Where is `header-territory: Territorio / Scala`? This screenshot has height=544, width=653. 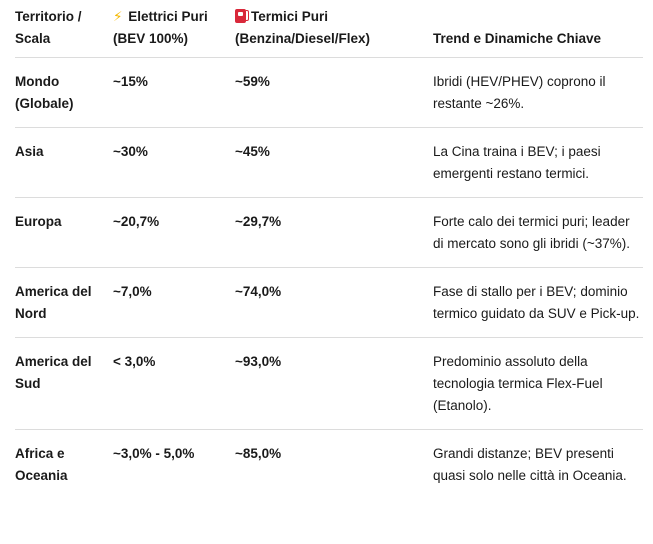
header-territory: Territorio / Scala is located at coordinates (48, 27).